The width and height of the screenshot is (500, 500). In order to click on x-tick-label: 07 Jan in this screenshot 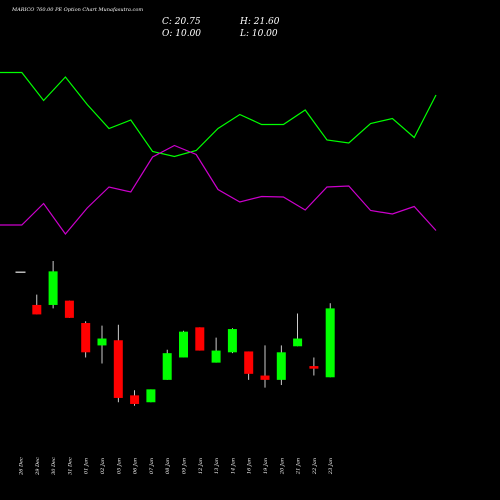, I will do `click(152, 466)`.